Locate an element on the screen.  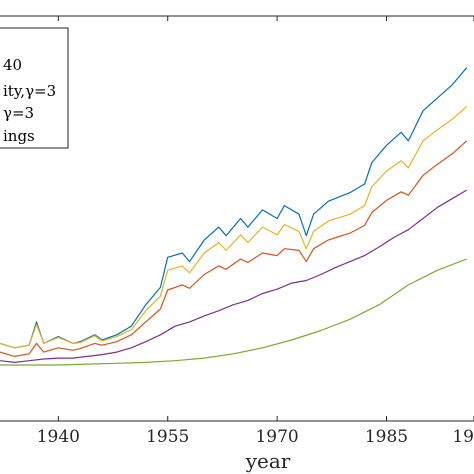
legend: 40 ity,γ=3 γ=3 ings is located at coordinates (34, 88).